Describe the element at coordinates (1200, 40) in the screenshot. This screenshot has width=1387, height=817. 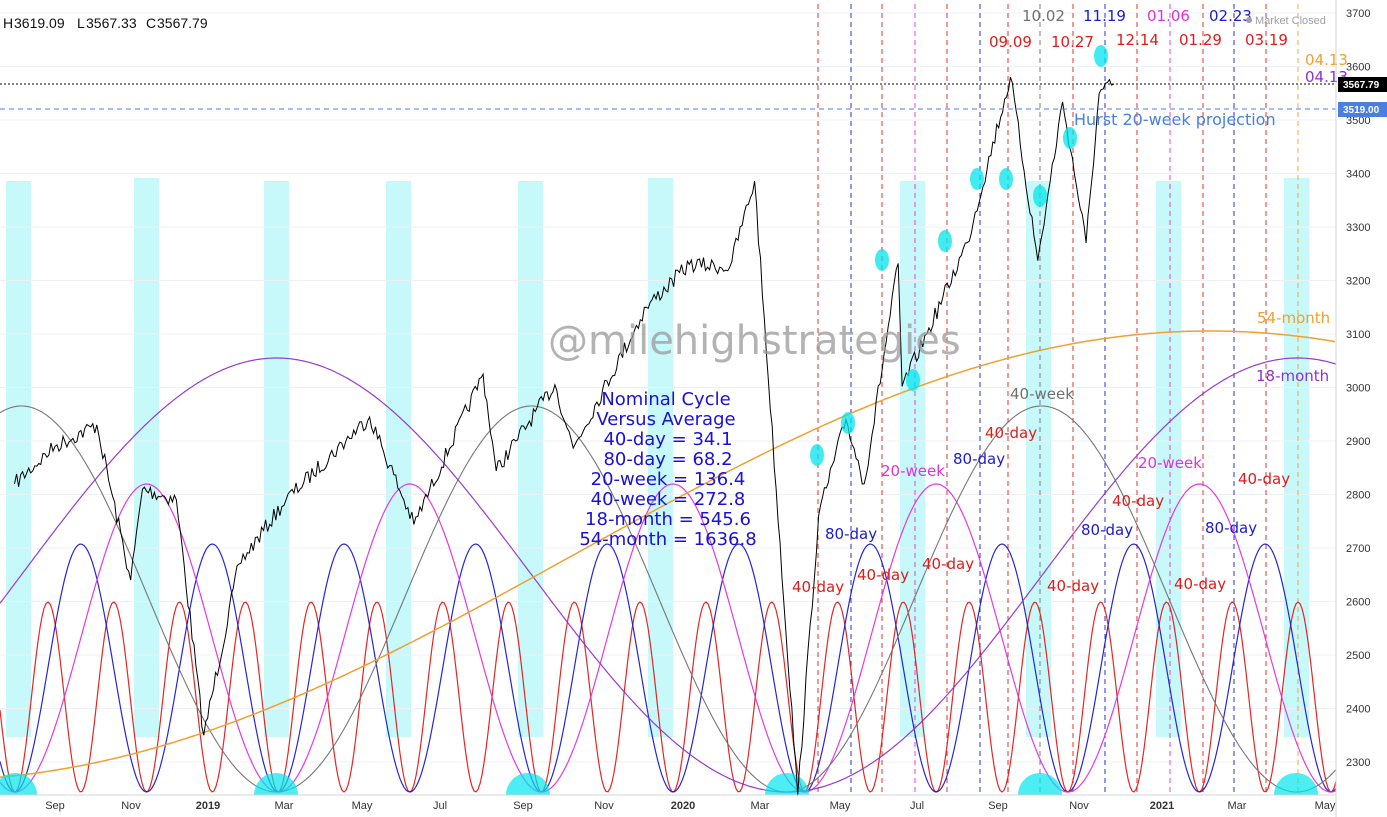
I see `date-label: 01.29` at that location.